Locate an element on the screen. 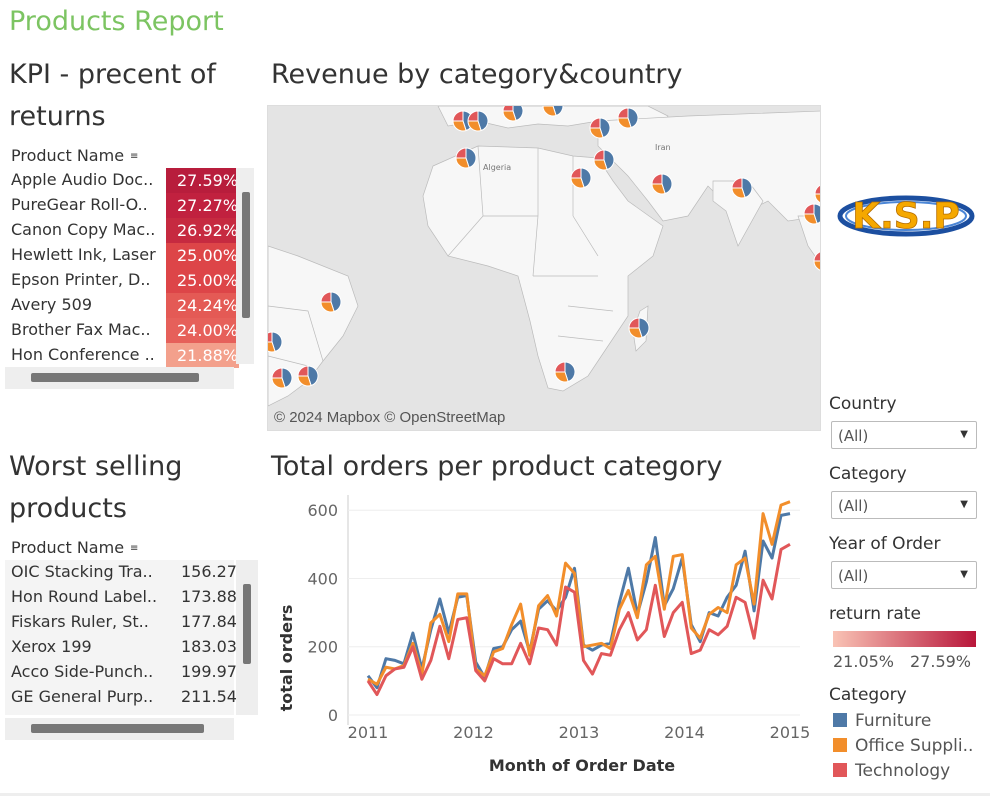 This screenshot has width=990, height=796. kpi-horizontal-scrollbar is located at coordinates (119, 378).